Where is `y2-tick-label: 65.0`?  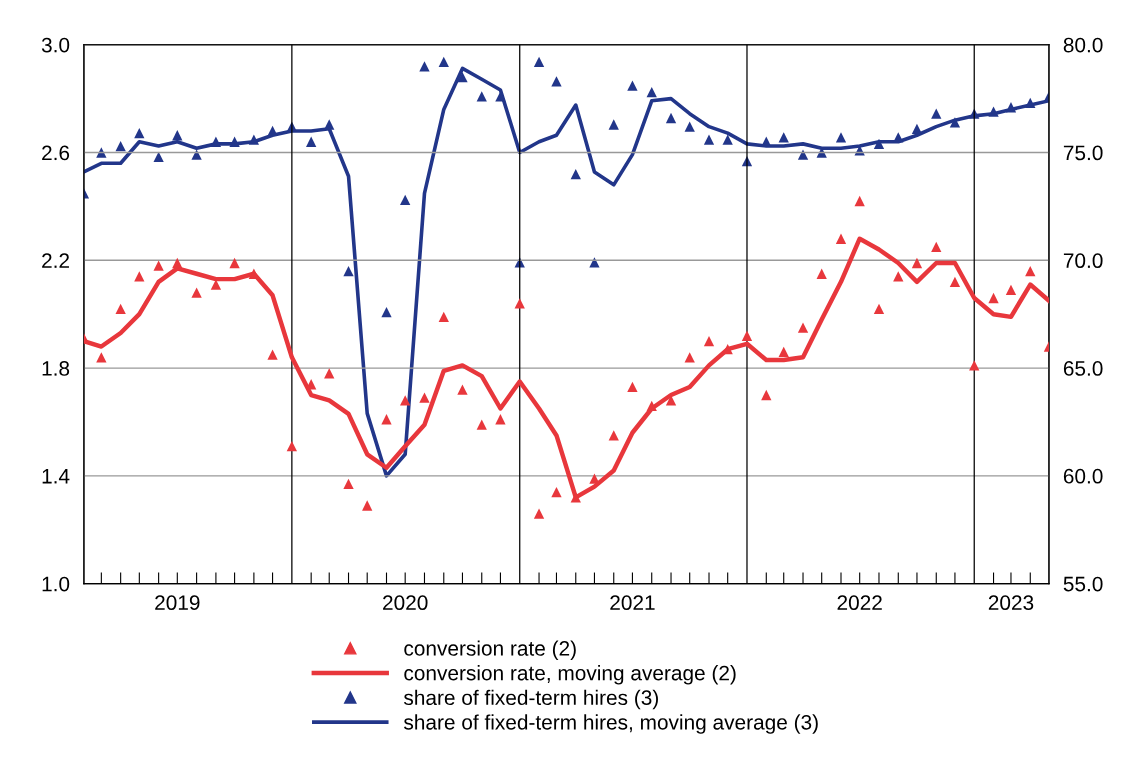 y2-tick-label: 65.0 is located at coordinates (1083, 368).